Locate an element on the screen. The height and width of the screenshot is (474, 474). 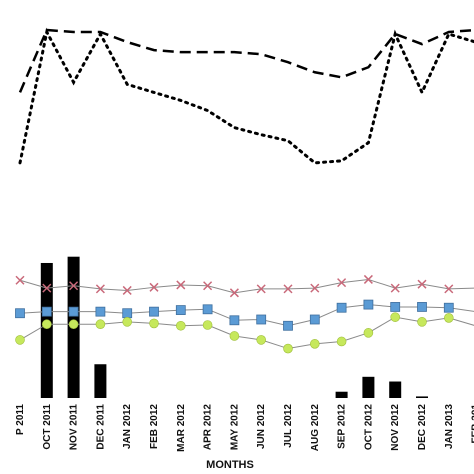
x-tick-label-6: MAR 2012 is located at coordinates (181, 428).